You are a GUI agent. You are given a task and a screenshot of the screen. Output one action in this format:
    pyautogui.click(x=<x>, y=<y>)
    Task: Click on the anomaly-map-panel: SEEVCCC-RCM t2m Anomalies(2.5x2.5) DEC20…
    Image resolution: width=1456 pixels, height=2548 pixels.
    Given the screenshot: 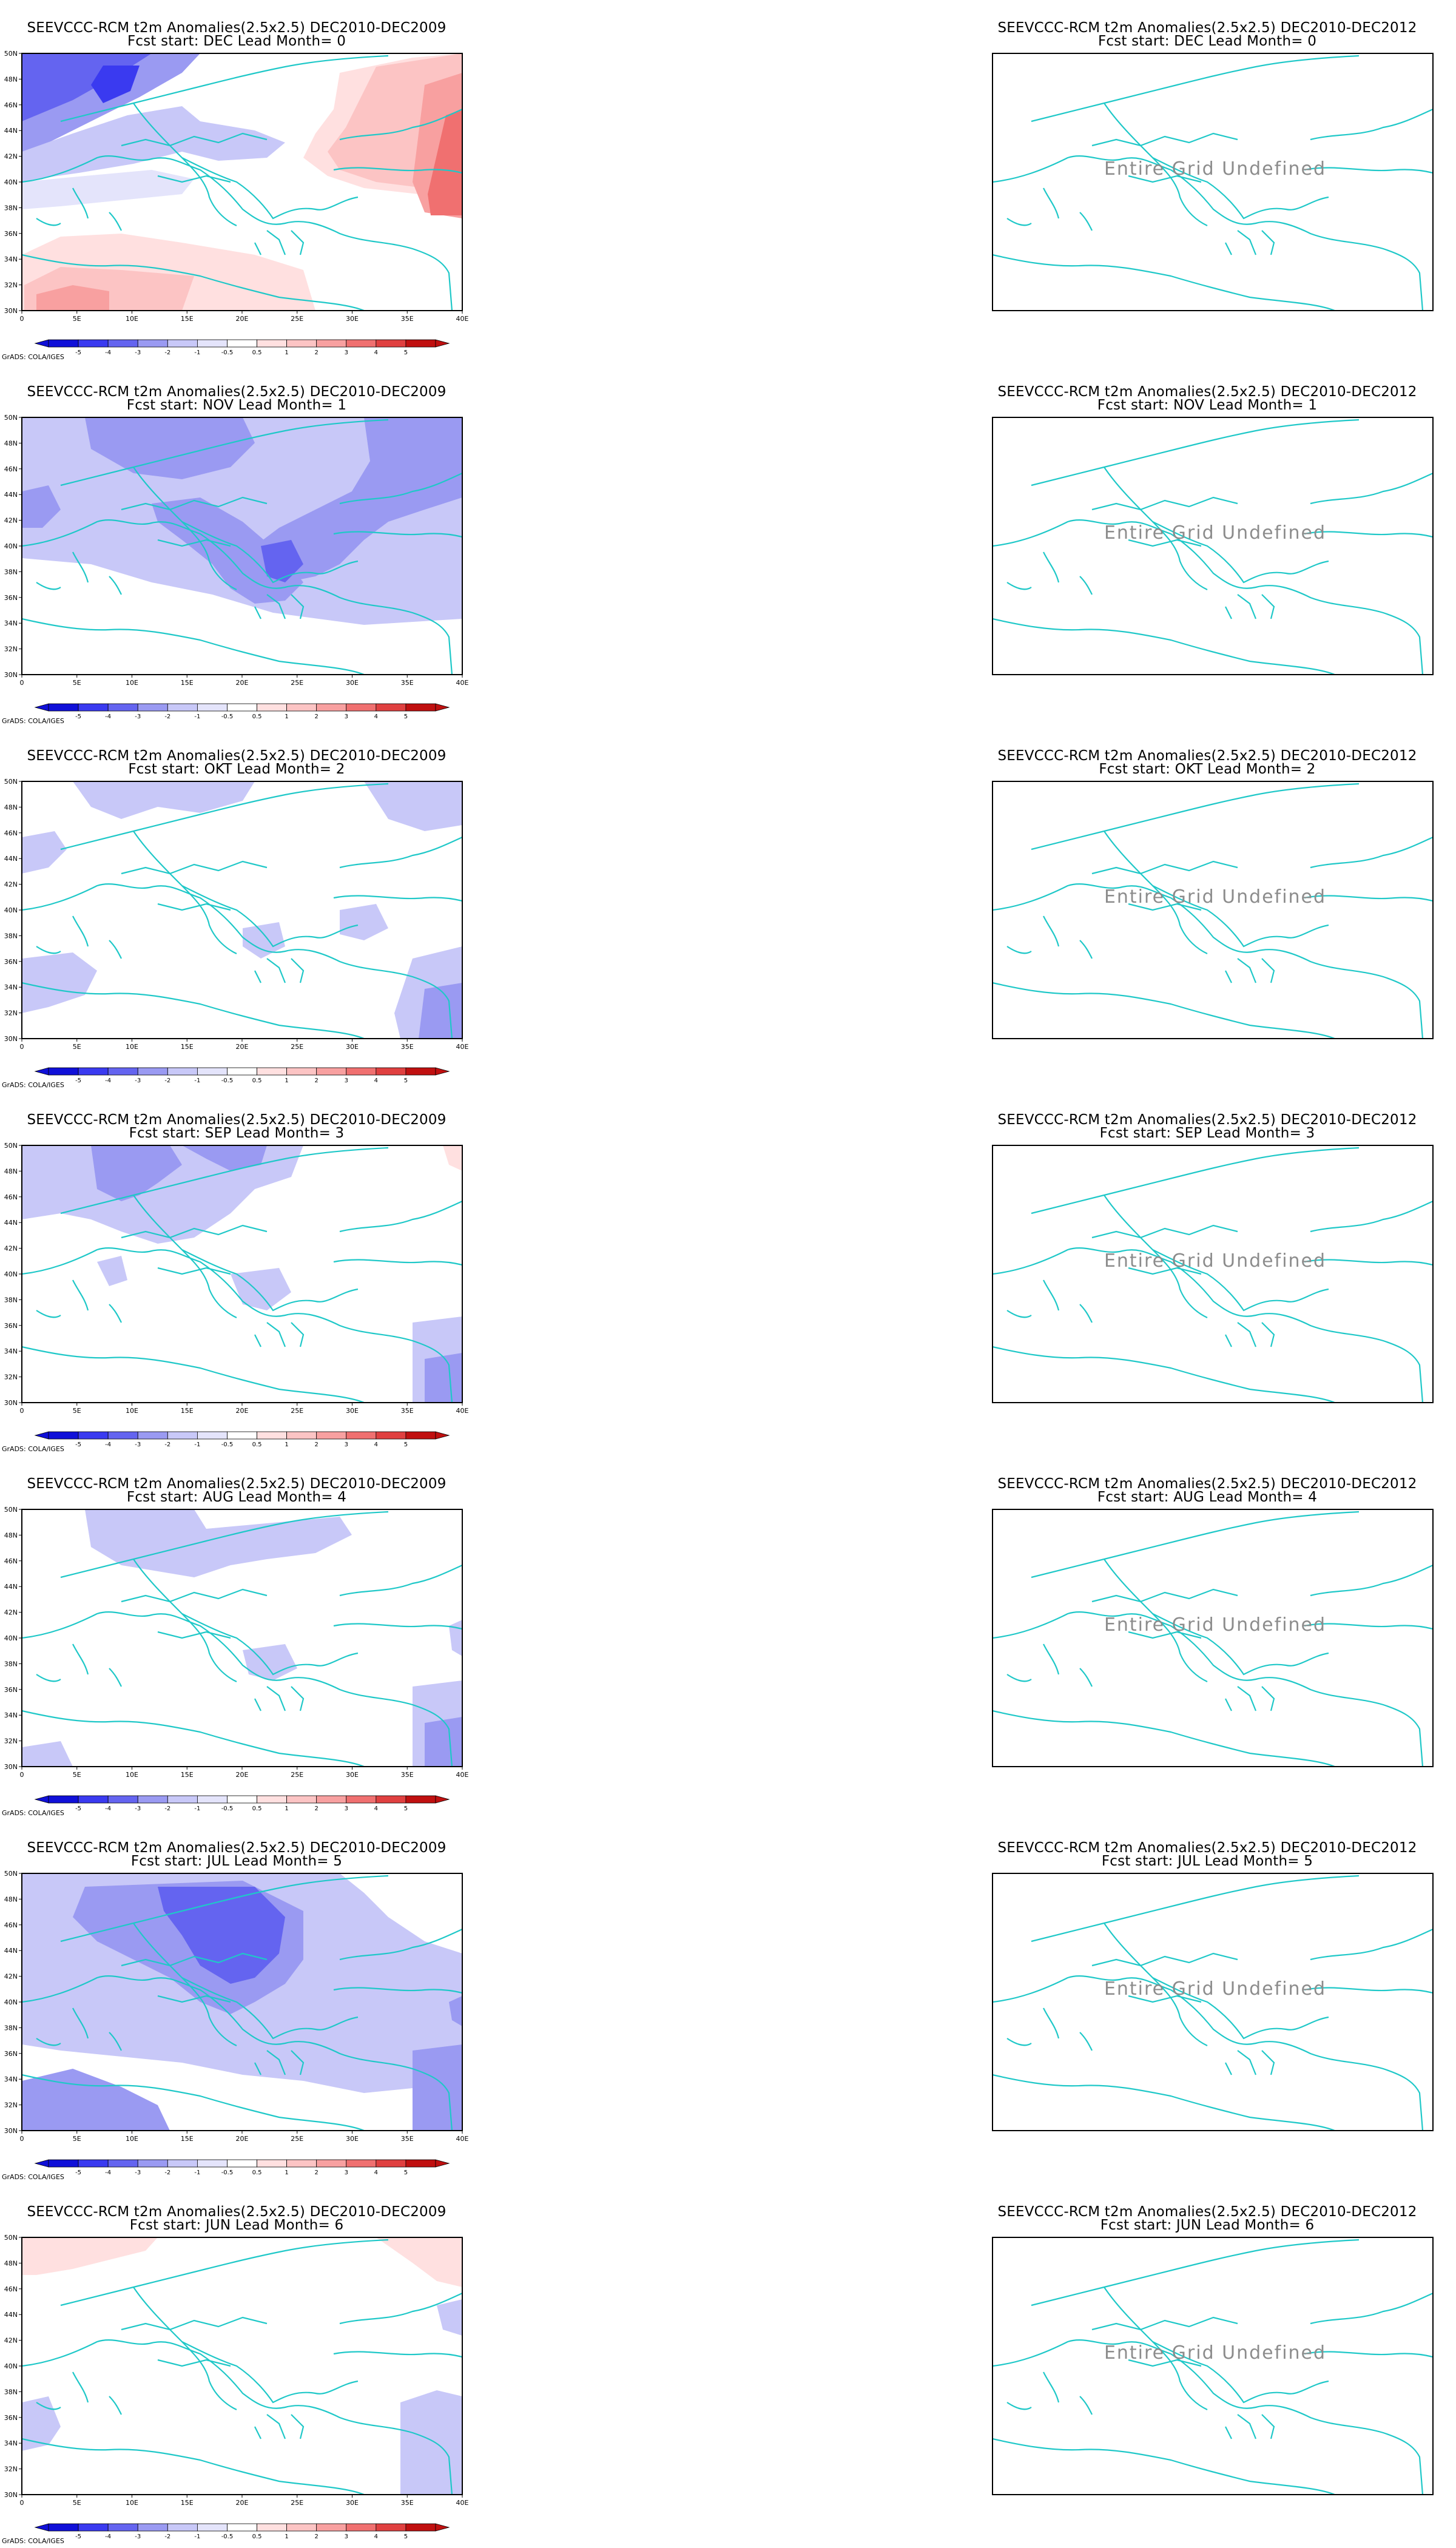 What is the action you would take?
    pyautogui.click(x=242, y=2002)
    